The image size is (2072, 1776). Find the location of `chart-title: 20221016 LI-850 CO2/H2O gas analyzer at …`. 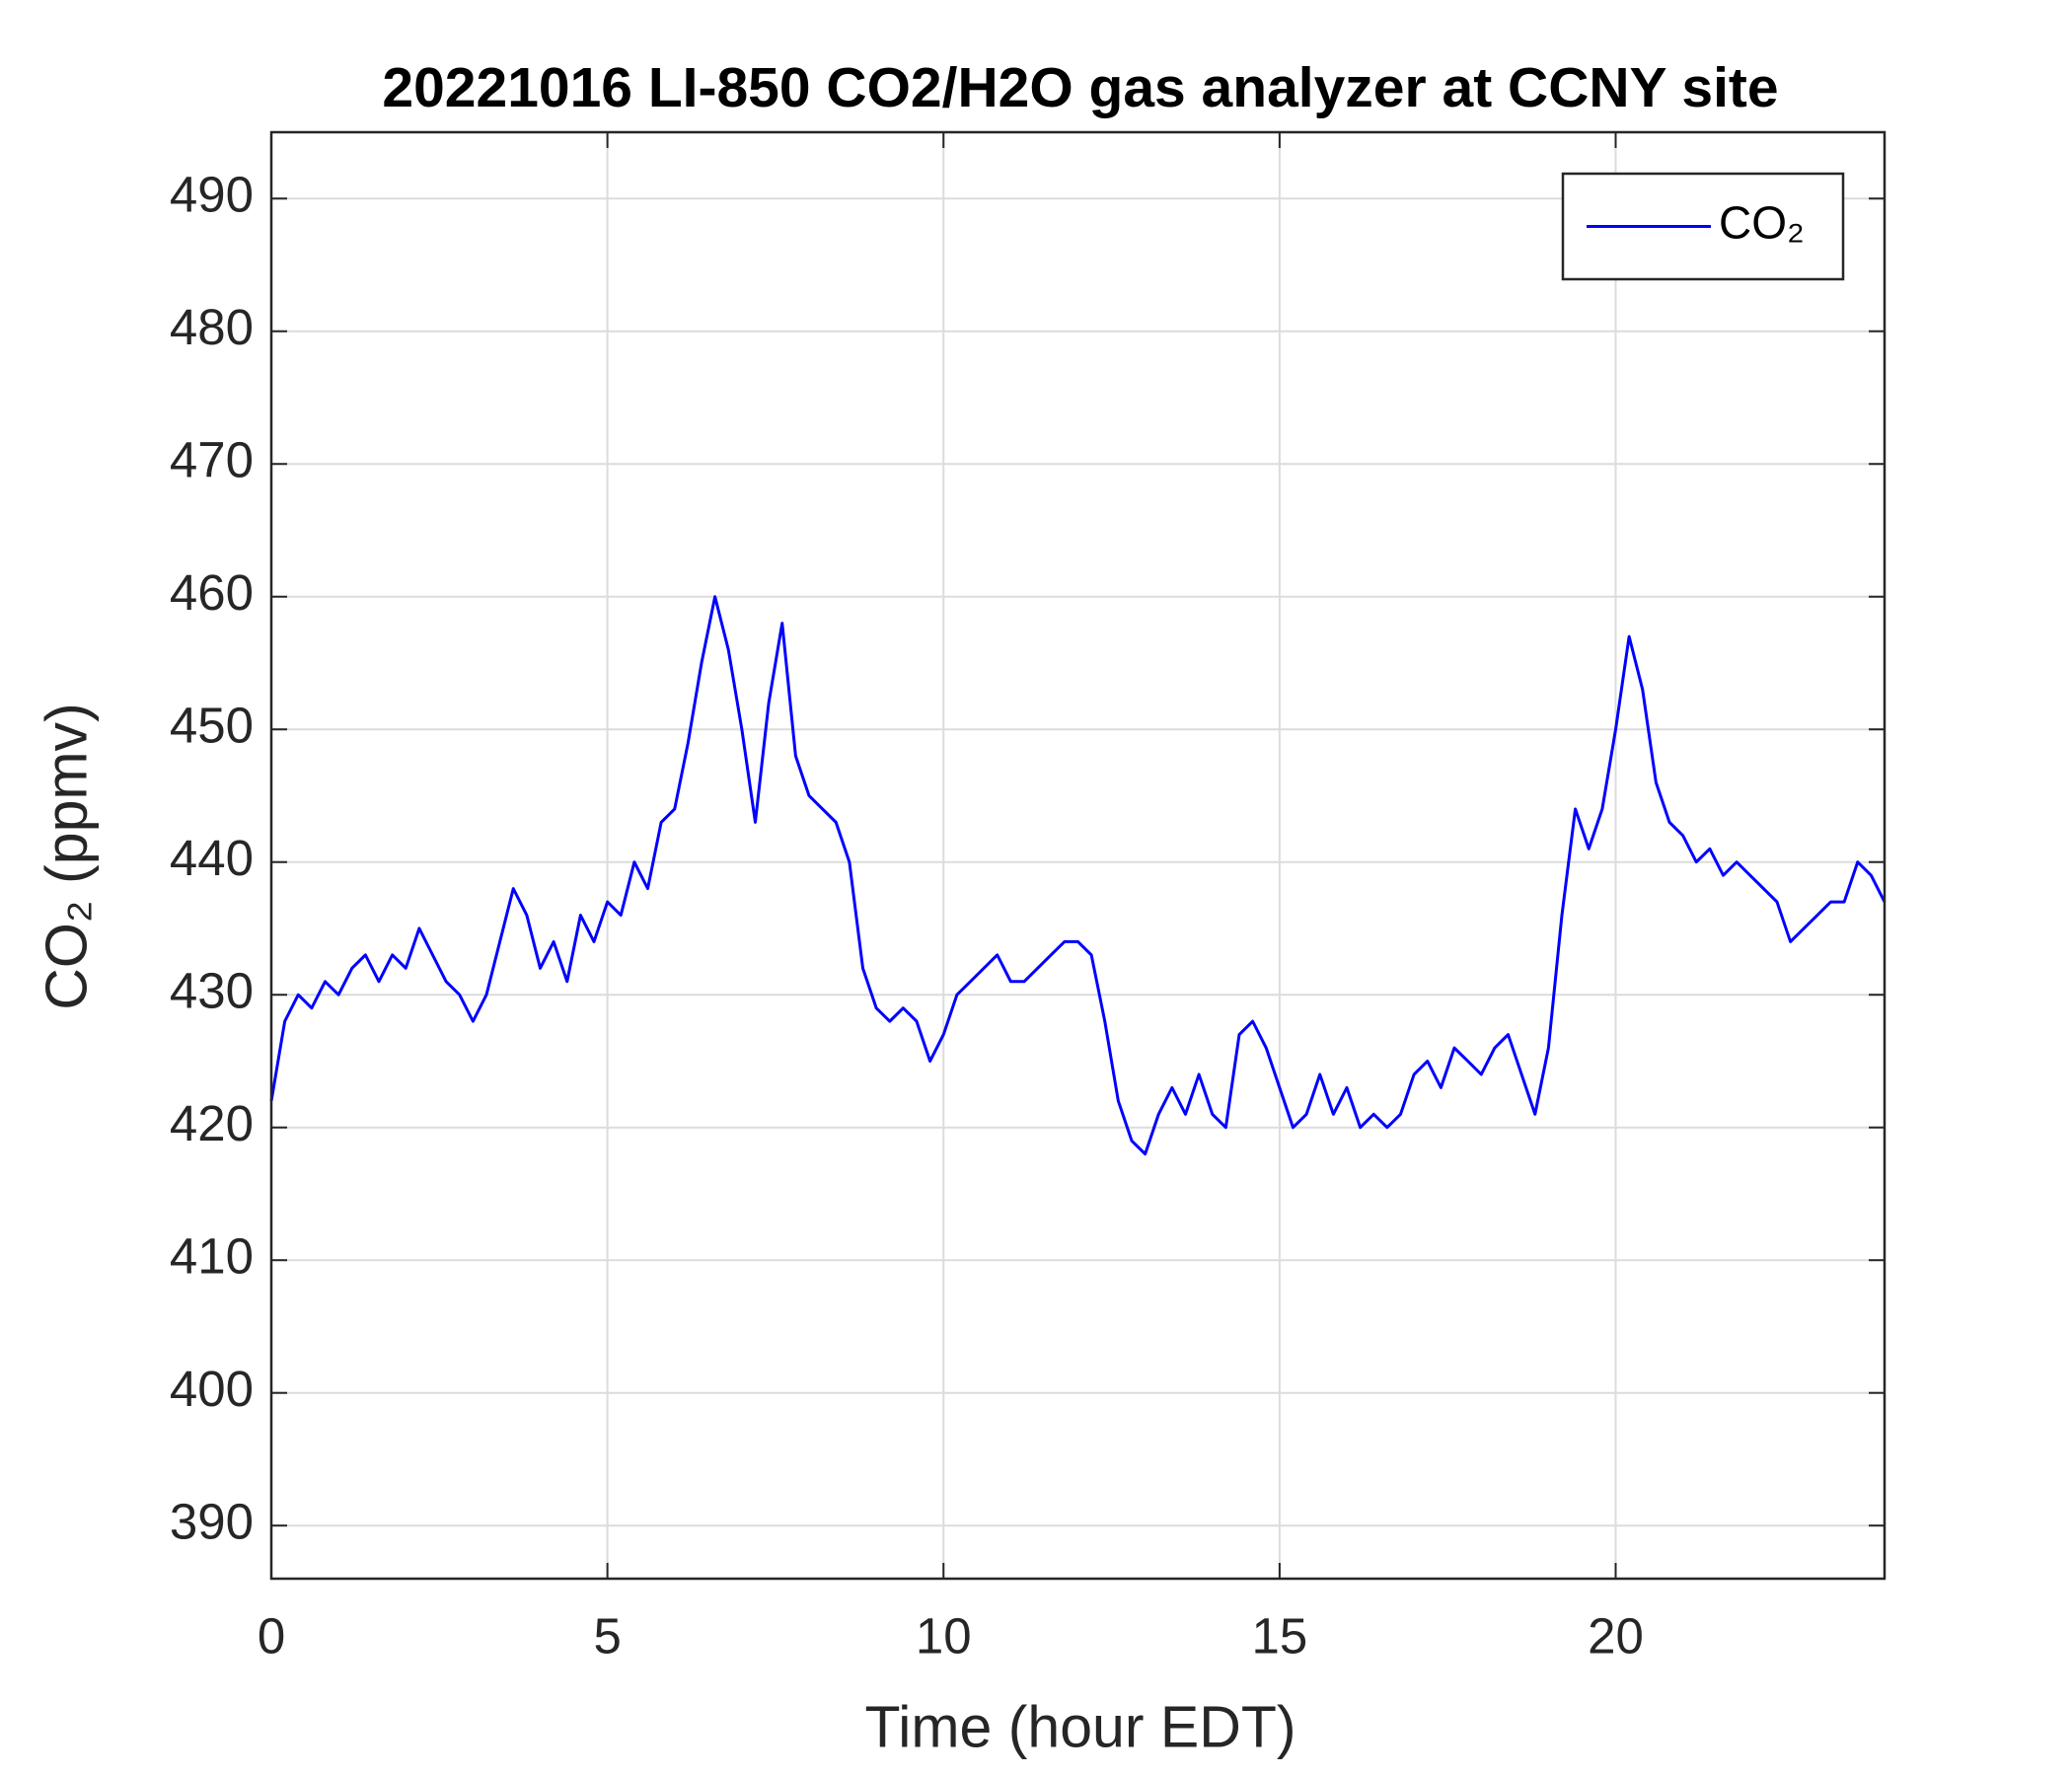

chart-title: 20221016 LI-850 CO2/H2O gas analyzer at … is located at coordinates (1080, 87).